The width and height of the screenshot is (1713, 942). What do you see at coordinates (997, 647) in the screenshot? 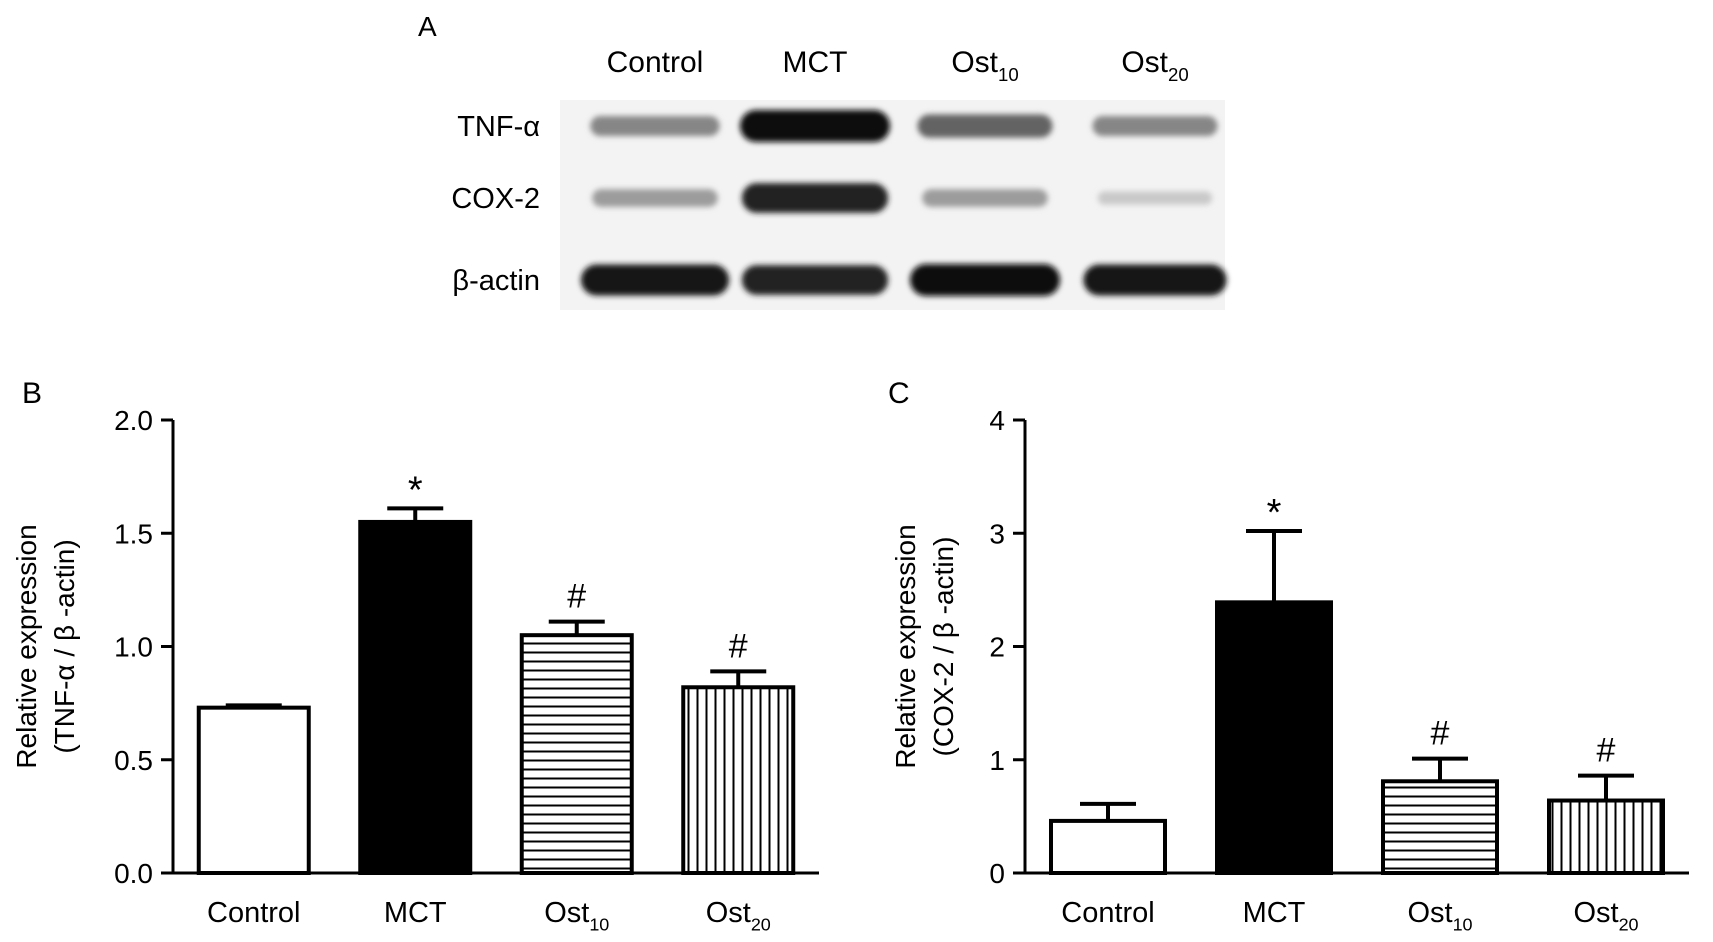
I see `y-tick-label: 2` at bounding box center [997, 647].